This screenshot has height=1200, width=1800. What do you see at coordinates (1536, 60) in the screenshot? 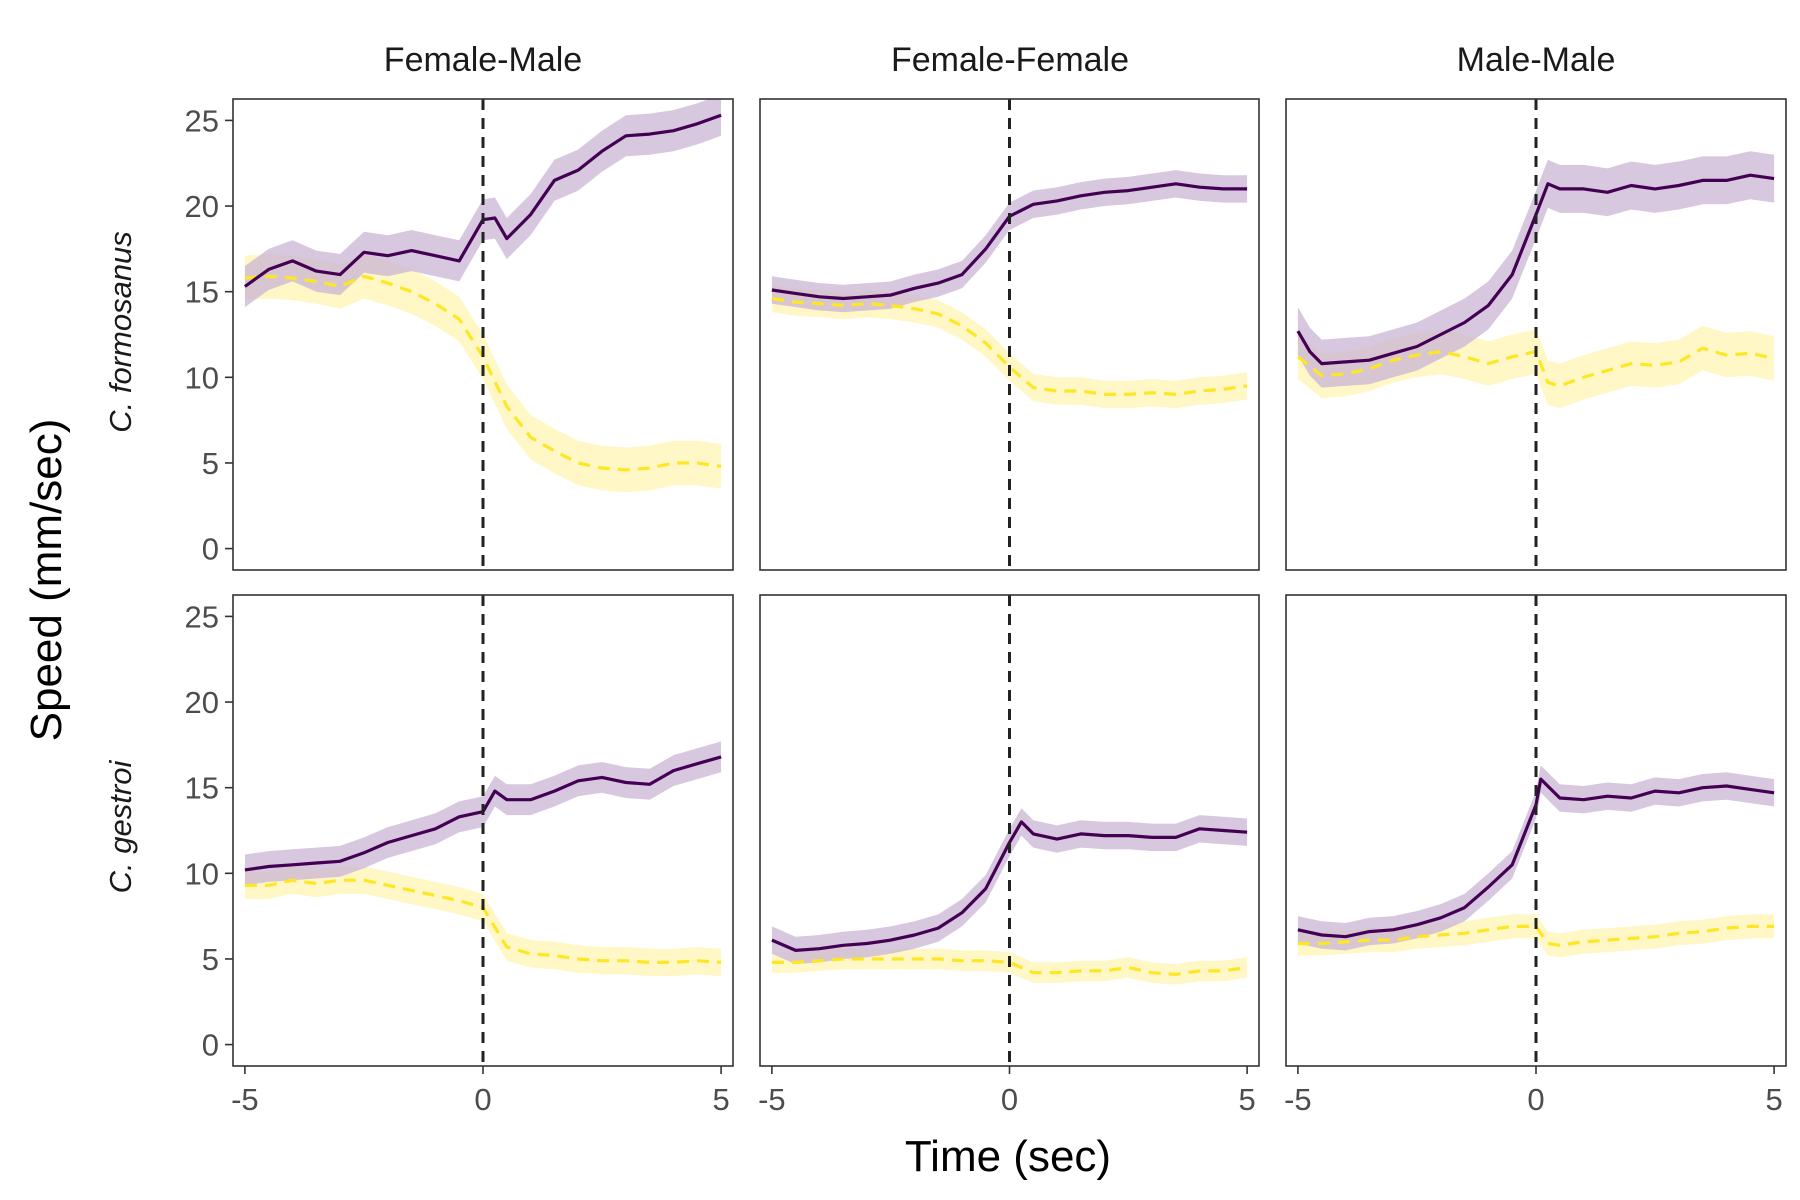
I see `strip-label-male-male: Male-Male` at bounding box center [1536, 60].